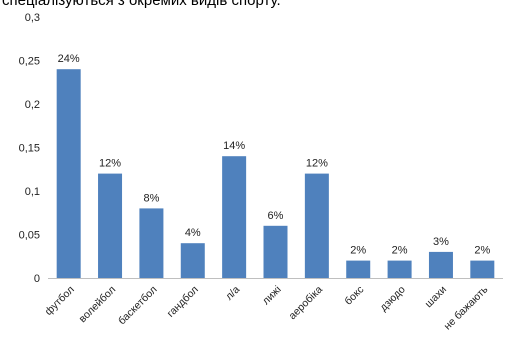 Image resolution: width=506 pixels, height=343 pixels. I want to click on x-tick-label: баскетбол, so click(138, 306).